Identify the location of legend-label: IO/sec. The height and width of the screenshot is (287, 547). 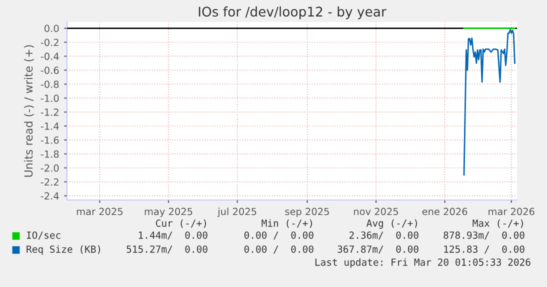
(43, 235).